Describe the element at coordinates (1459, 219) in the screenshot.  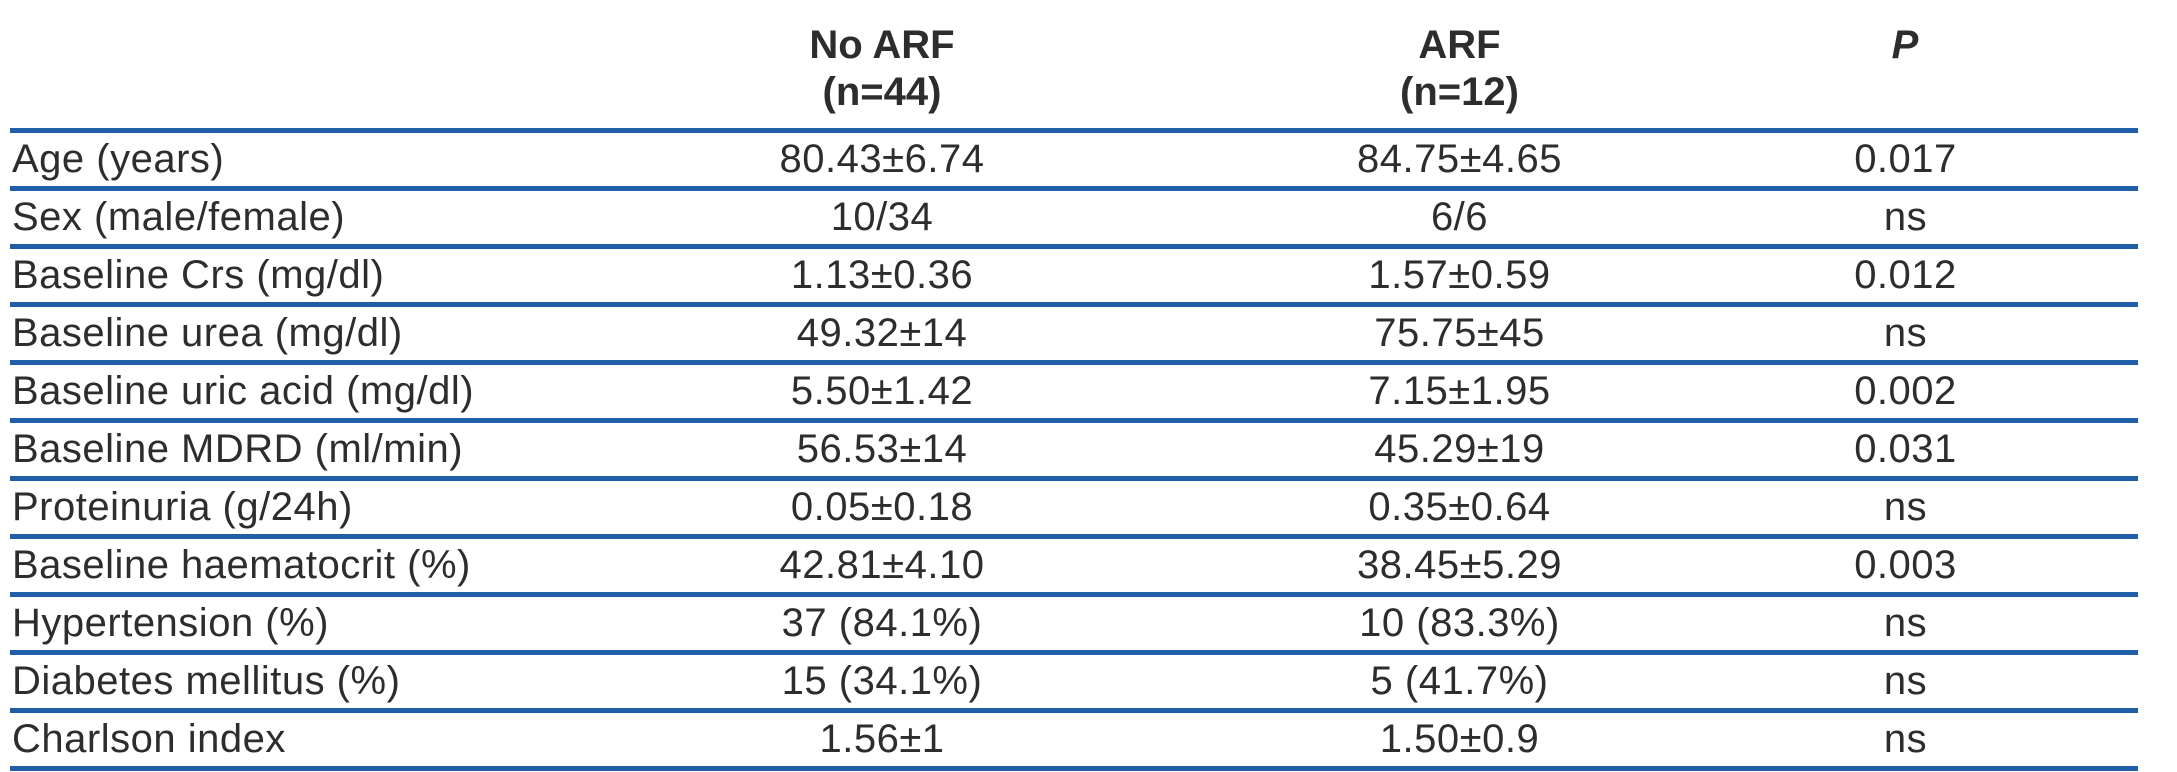
I see `cell-arf: 6/6` at that location.